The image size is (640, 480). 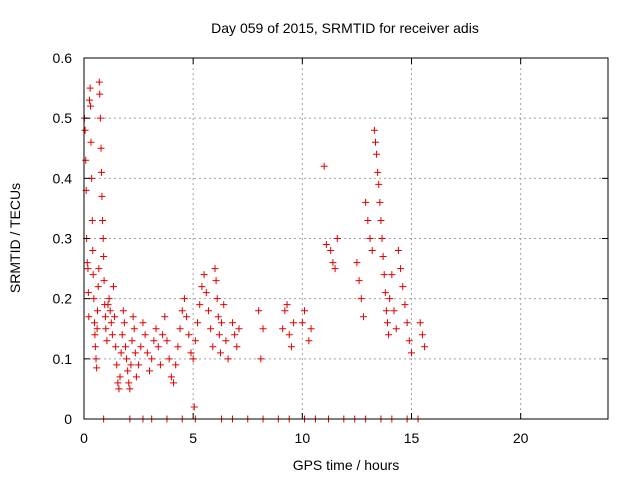 I want to click on x-axis-label: GPS time / hours, so click(x=346, y=465).